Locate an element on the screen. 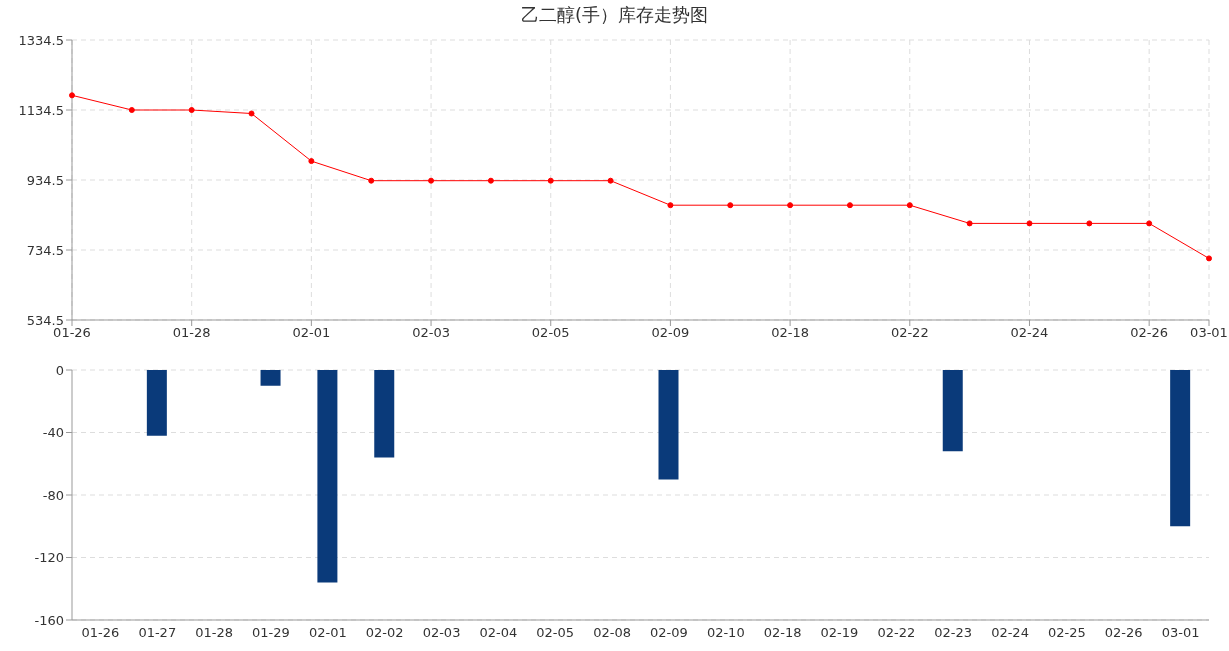  x-tick-label: 01-29 is located at coordinates (271, 633).